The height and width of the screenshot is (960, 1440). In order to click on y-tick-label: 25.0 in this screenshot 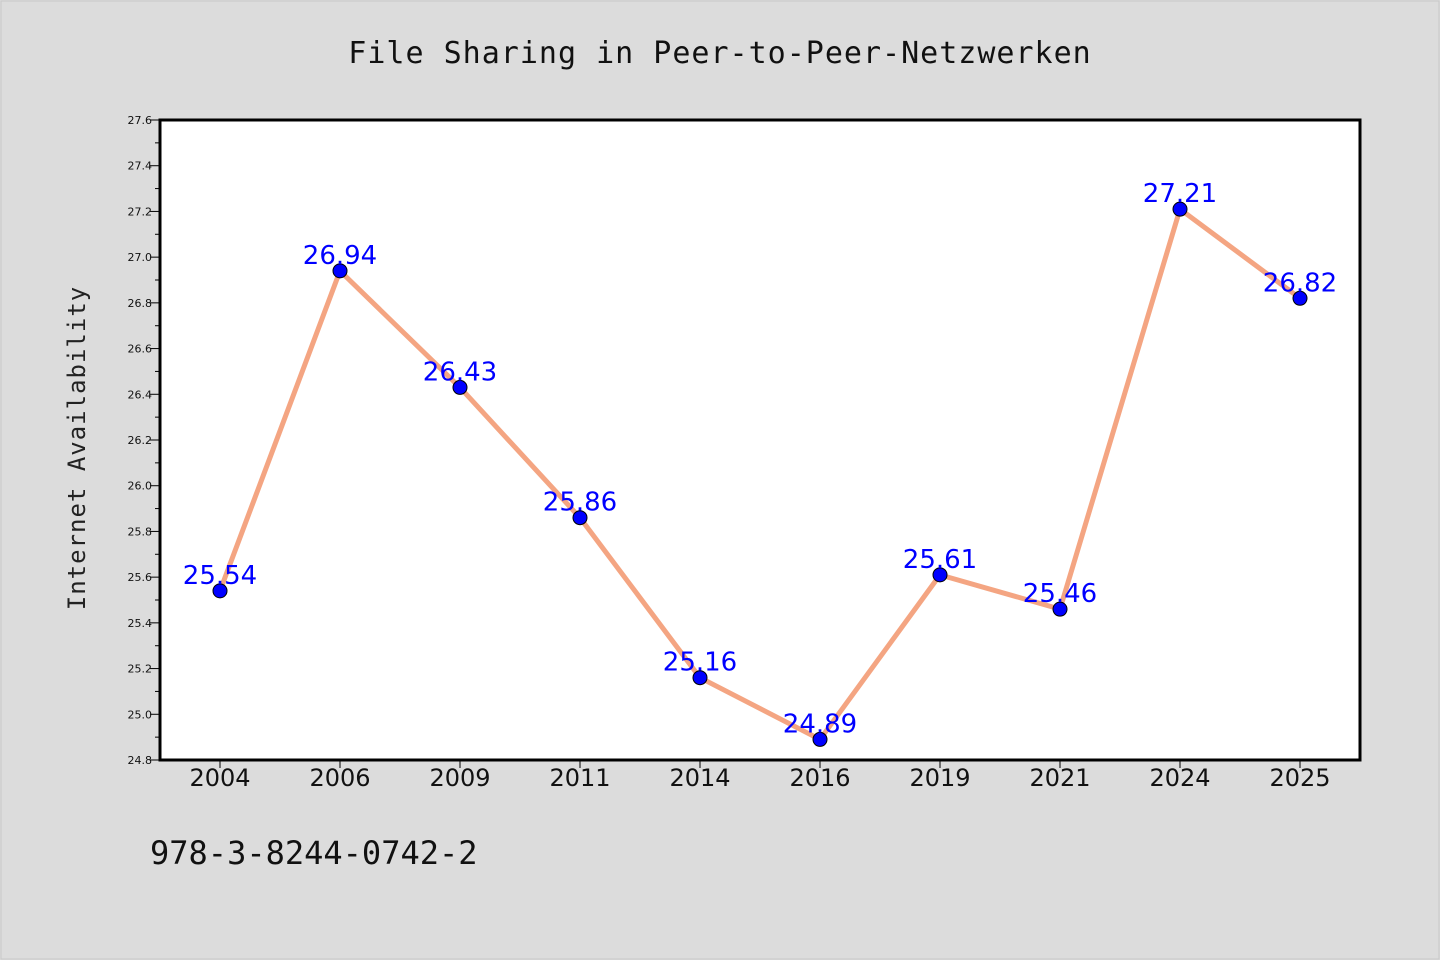, I will do `click(140, 714)`.